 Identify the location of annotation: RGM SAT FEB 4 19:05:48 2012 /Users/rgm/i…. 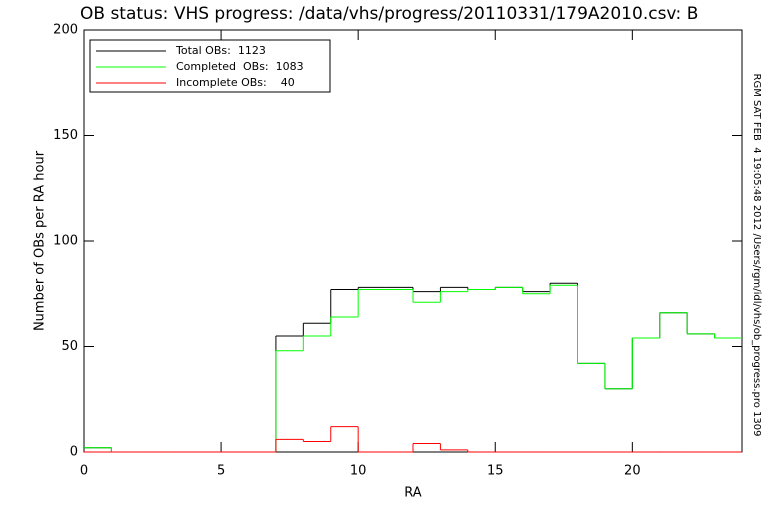
(756, 255).